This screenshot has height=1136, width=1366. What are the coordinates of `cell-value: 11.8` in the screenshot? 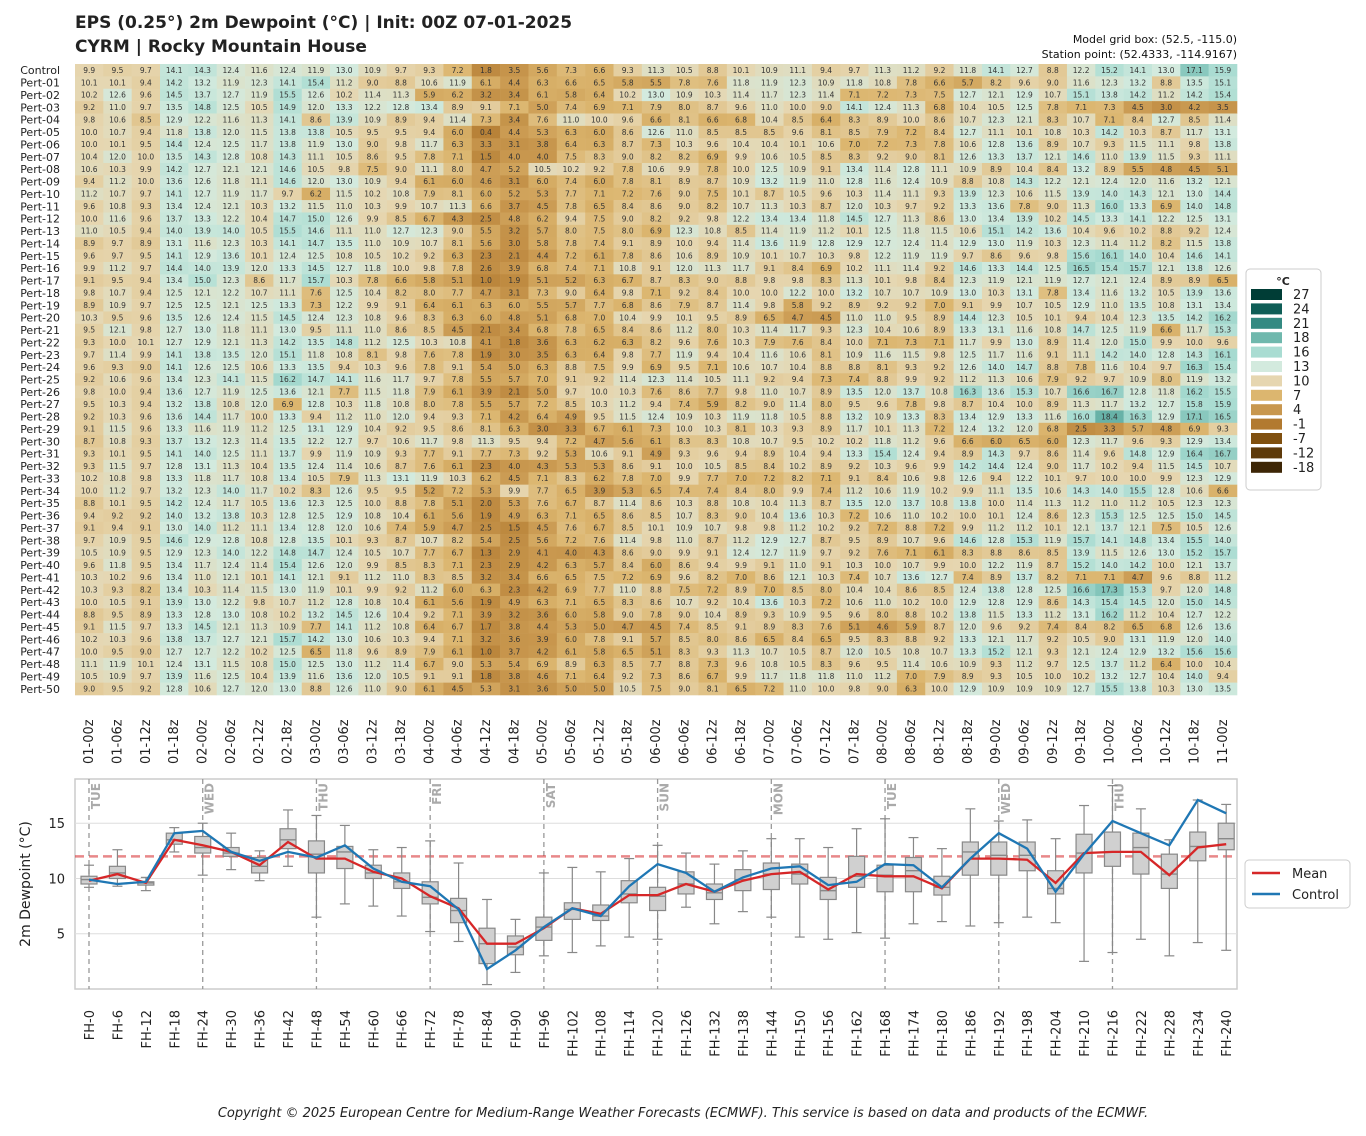 It's located at (911, 231).